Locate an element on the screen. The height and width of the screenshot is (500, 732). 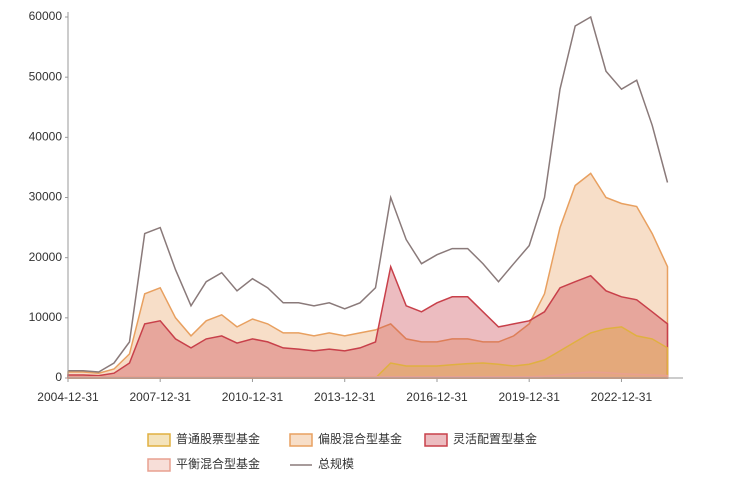
x-tick-label: 2016-12-31 is located at coordinates (437, 397).